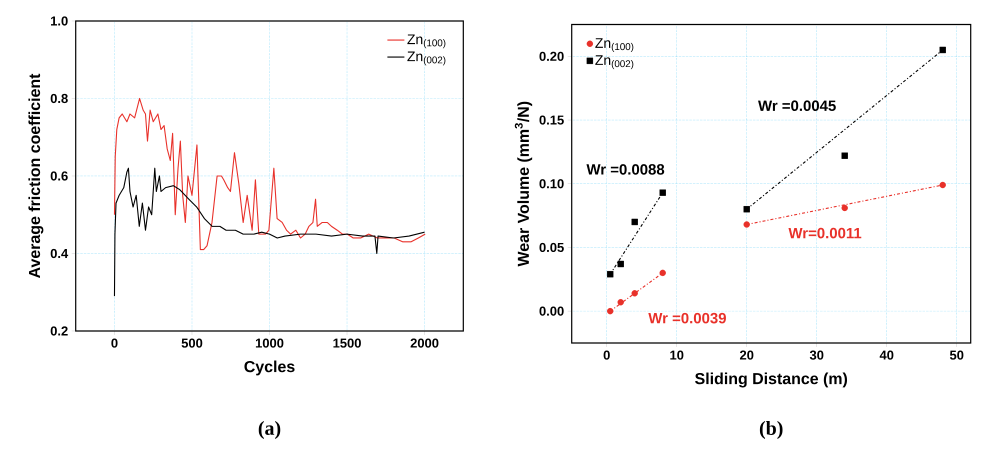  I want to click on x-tick-label: 30, so click(817, 355).